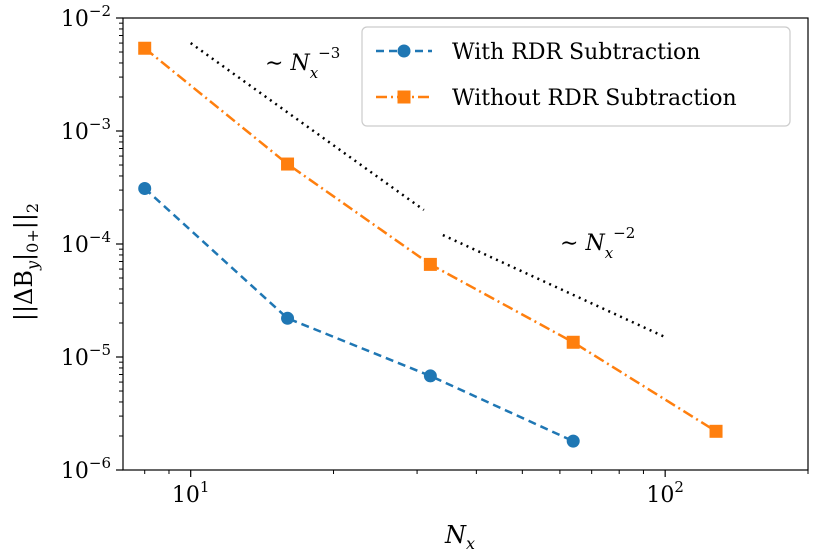 The width and height of the screenshot is (830, 554). Describe the element at coordinates (86, 469) in the screenshot. I see `y-tick-label: 10⁻⁶` at that location.